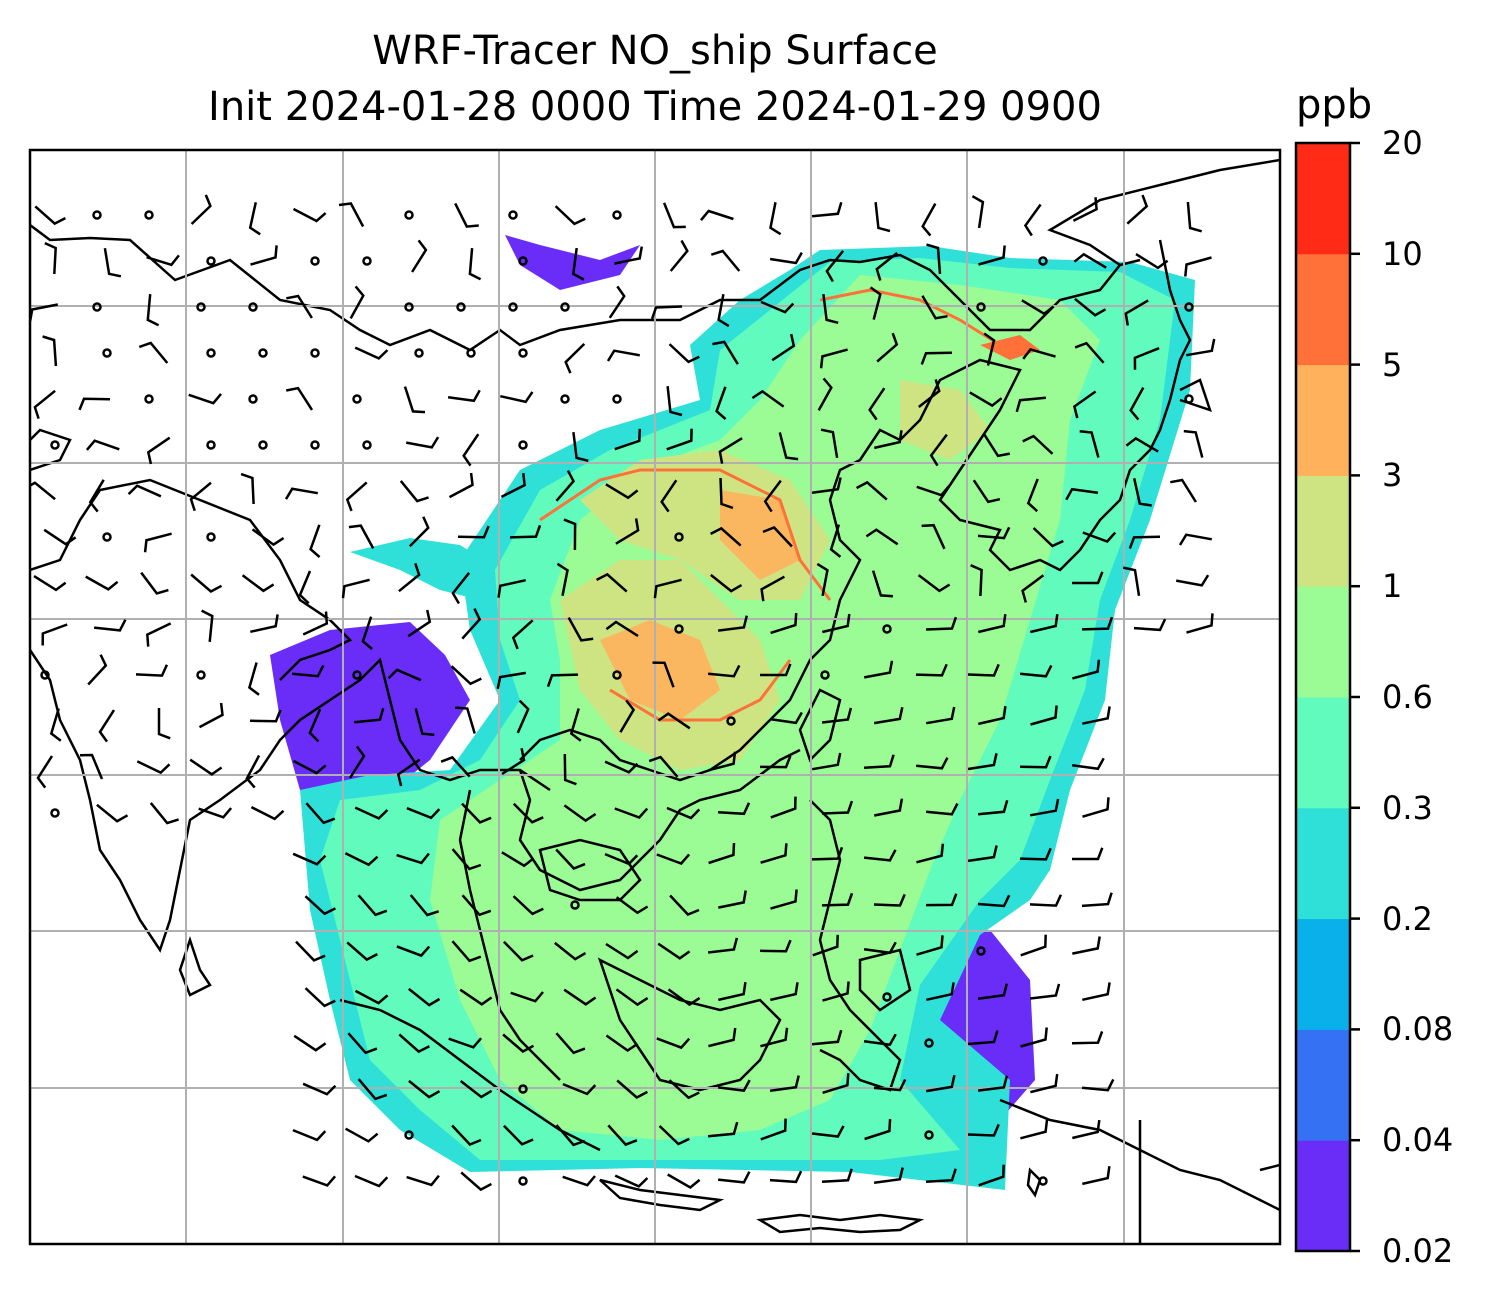  Describe the element at coordinates (1323, 1085) in the screenshot. I see `colorbar-swatch` at that location.